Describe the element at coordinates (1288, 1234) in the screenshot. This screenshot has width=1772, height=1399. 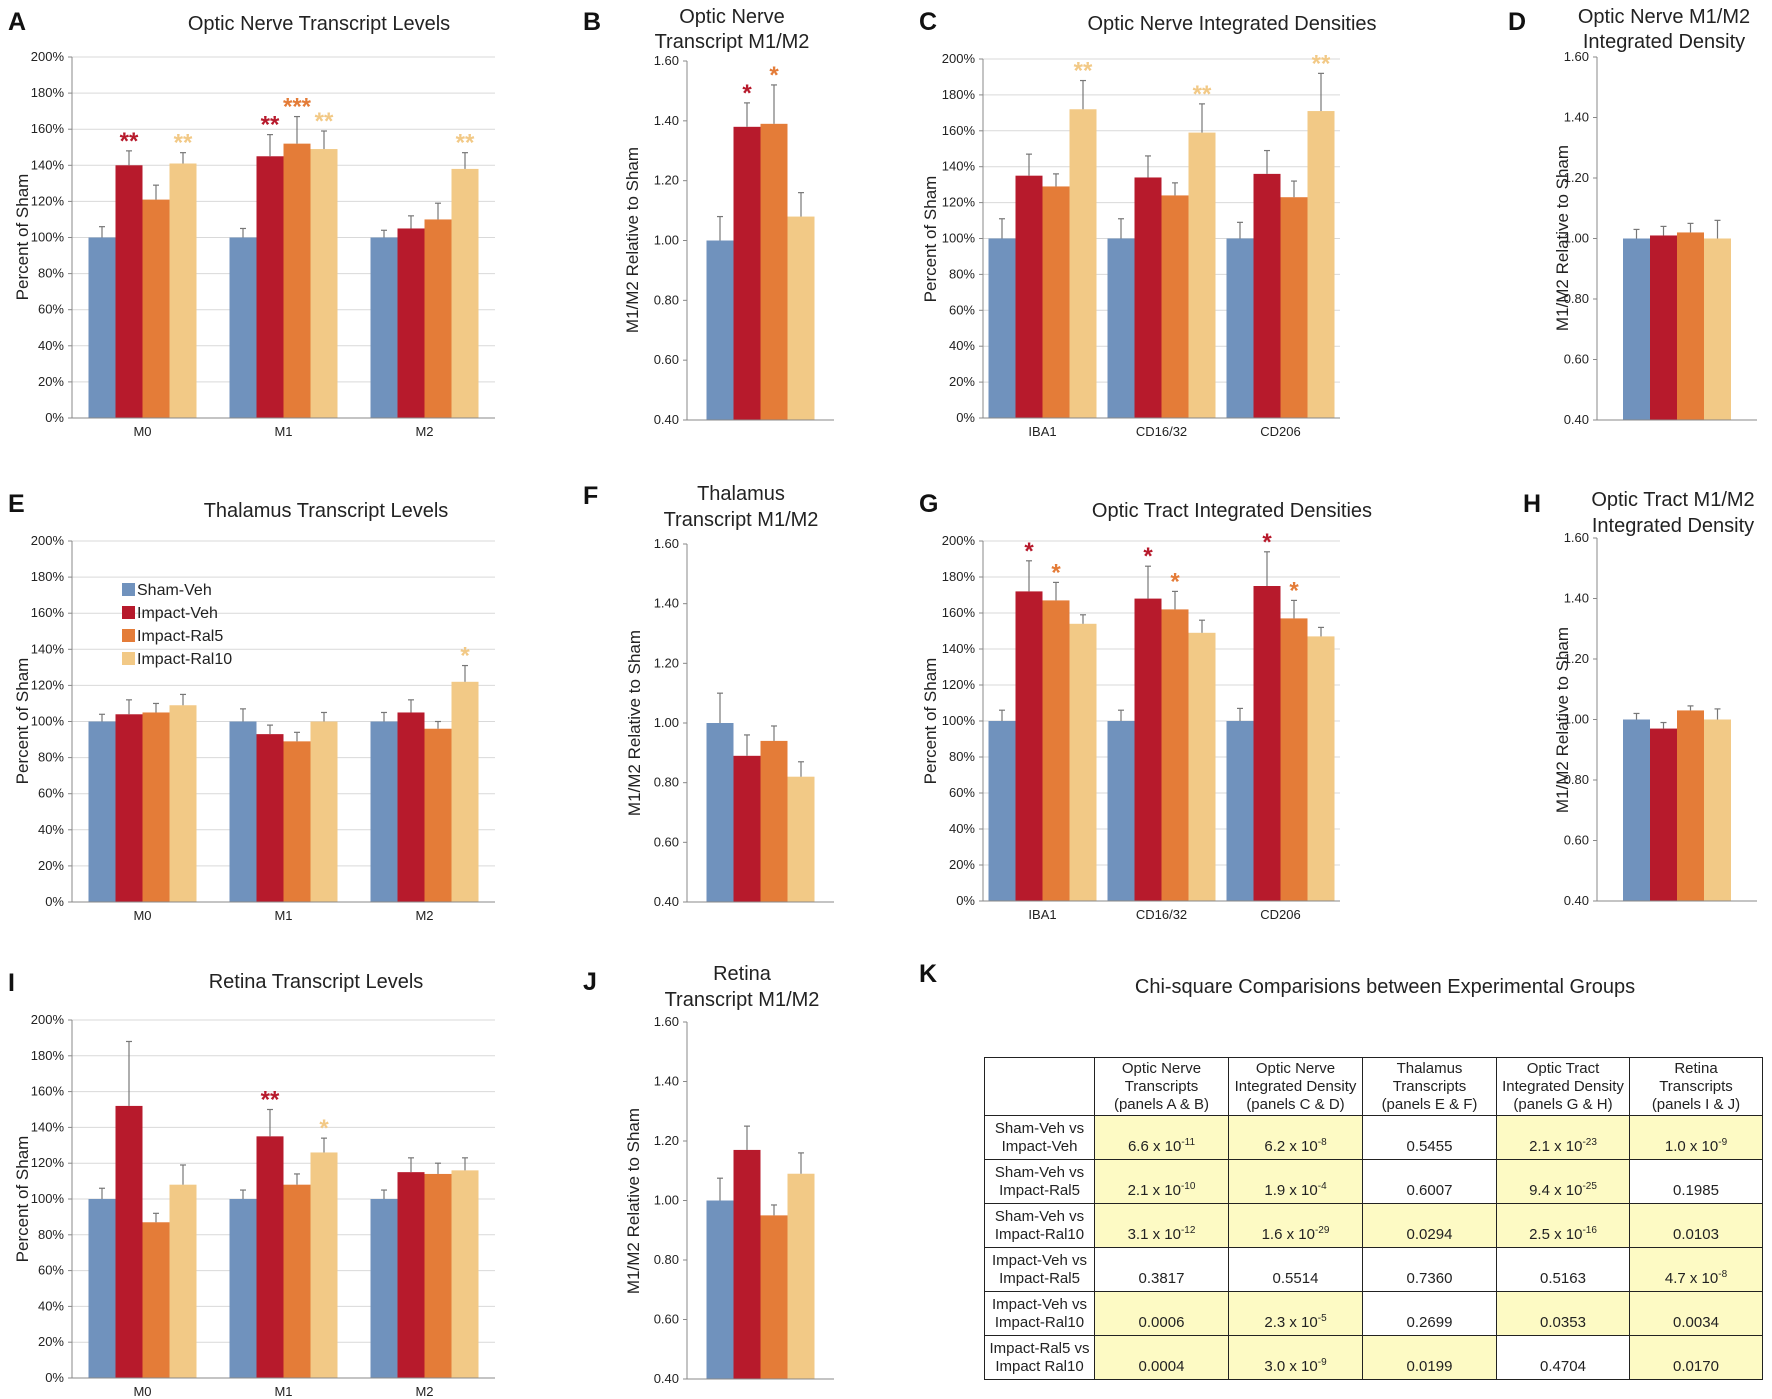
I see `cell-value: 1.6 x 10` at that location.